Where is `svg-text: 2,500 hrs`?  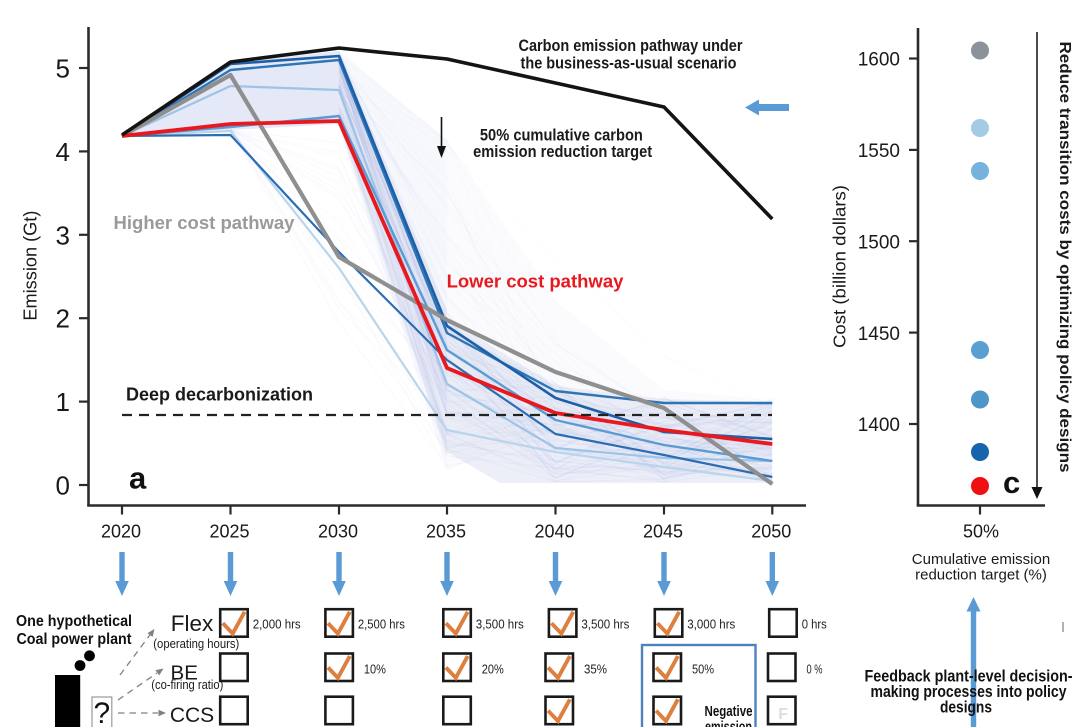
svg-text: 2,500 hrs is located at coordinates (381, 624).